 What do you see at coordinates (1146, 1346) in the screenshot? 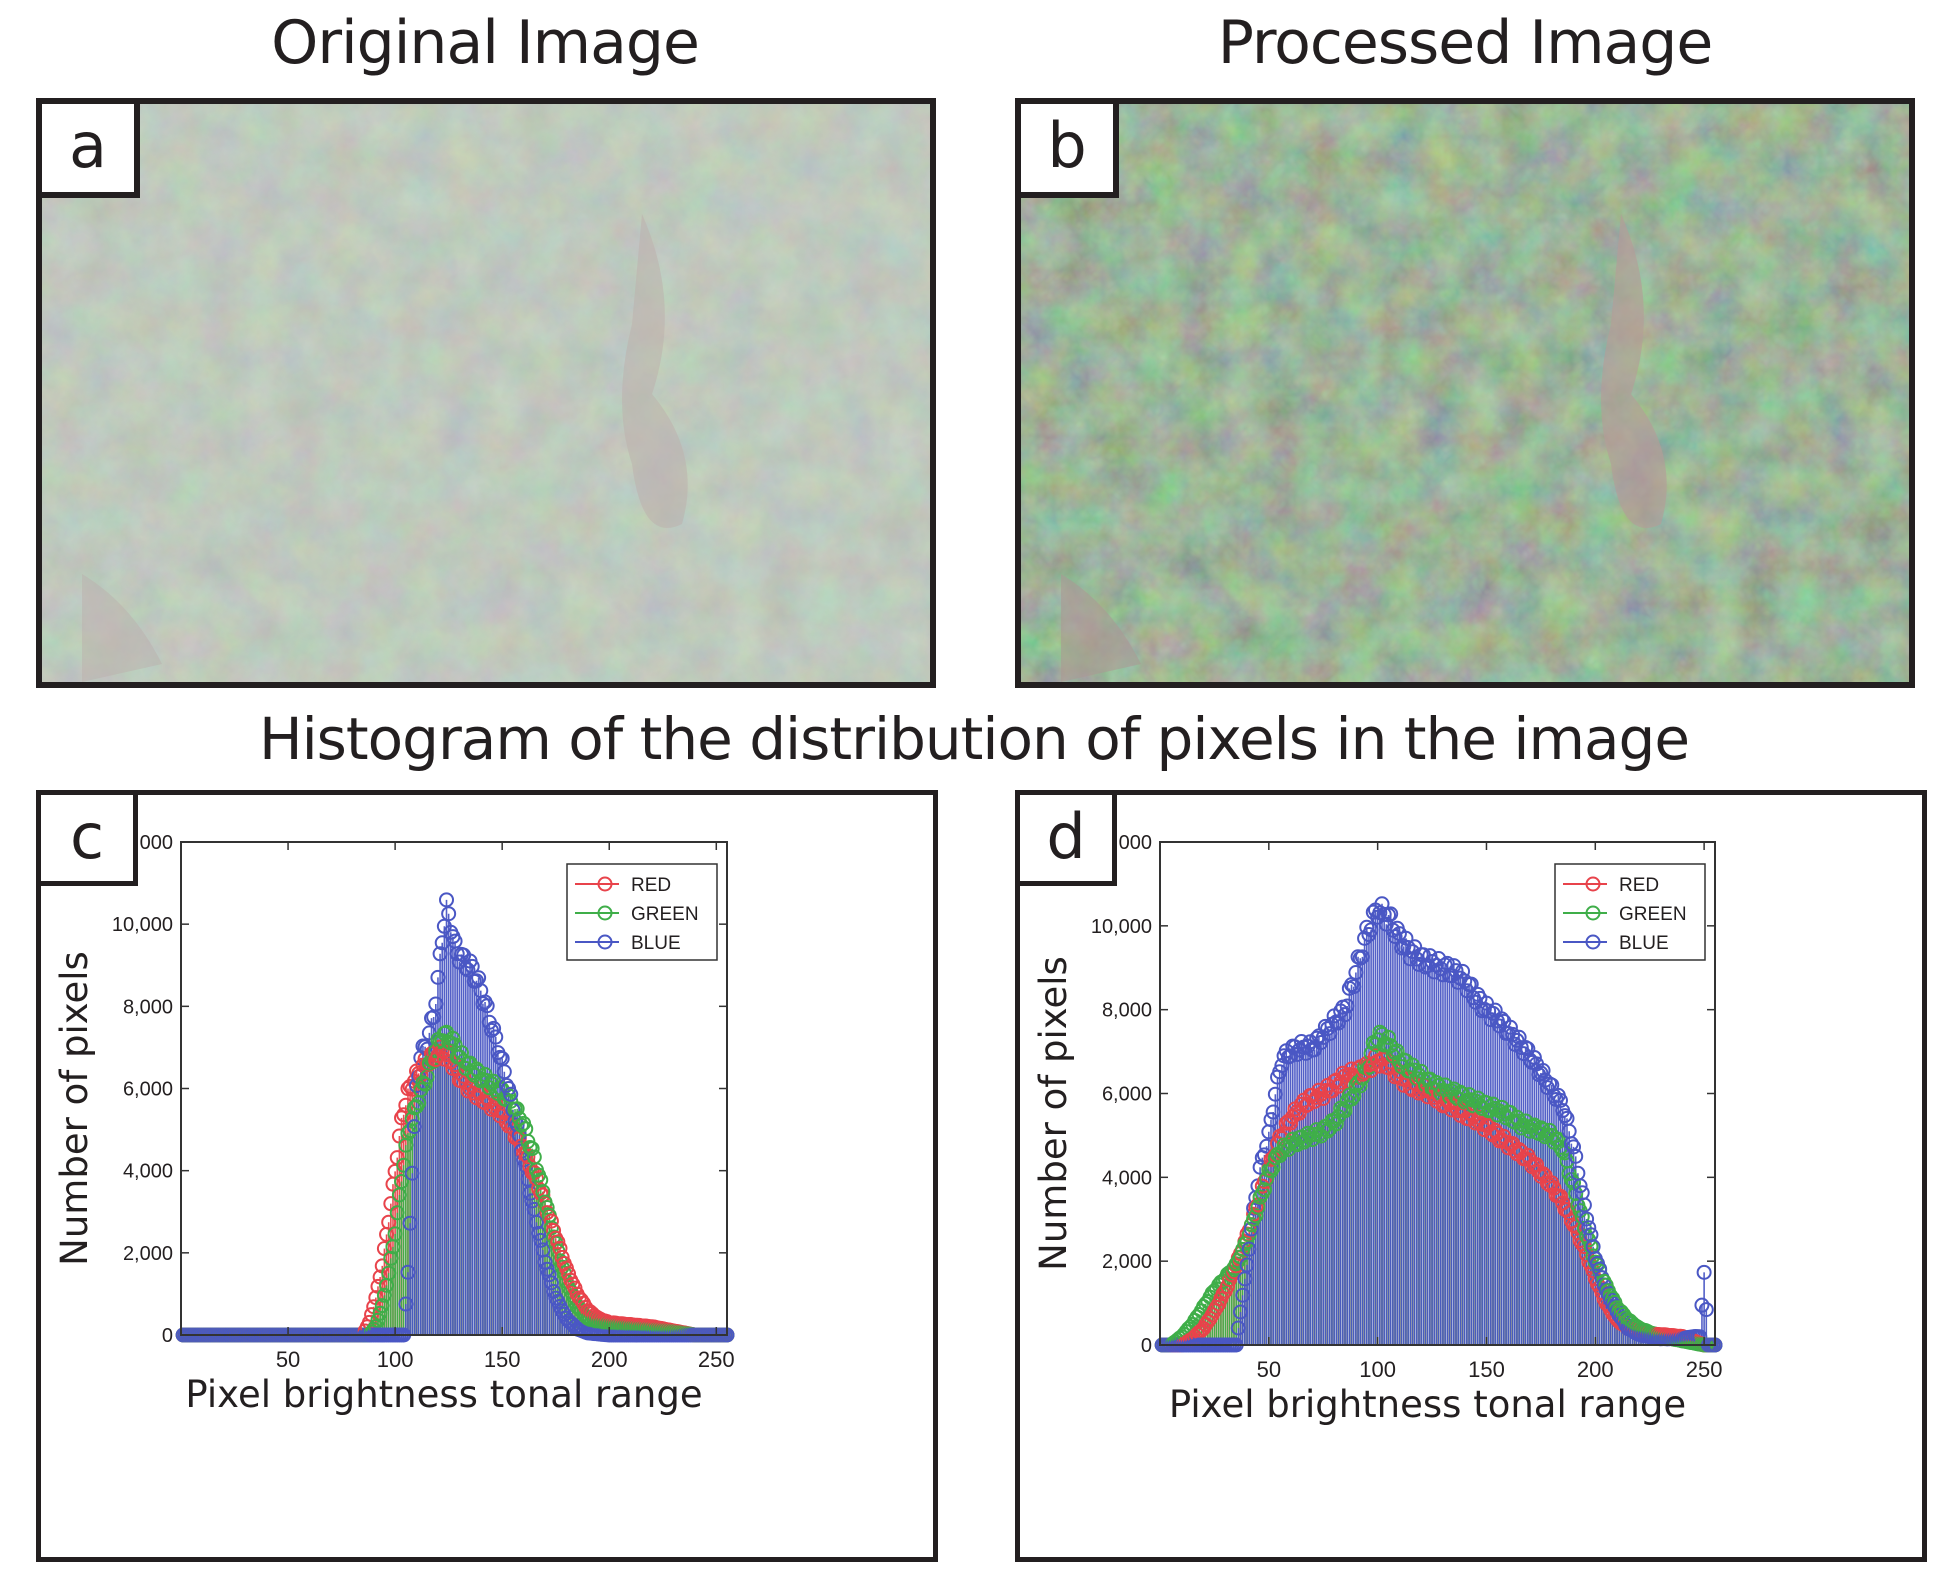
I see `y-tick-label: 0` at bounding box center [1146, 1346].